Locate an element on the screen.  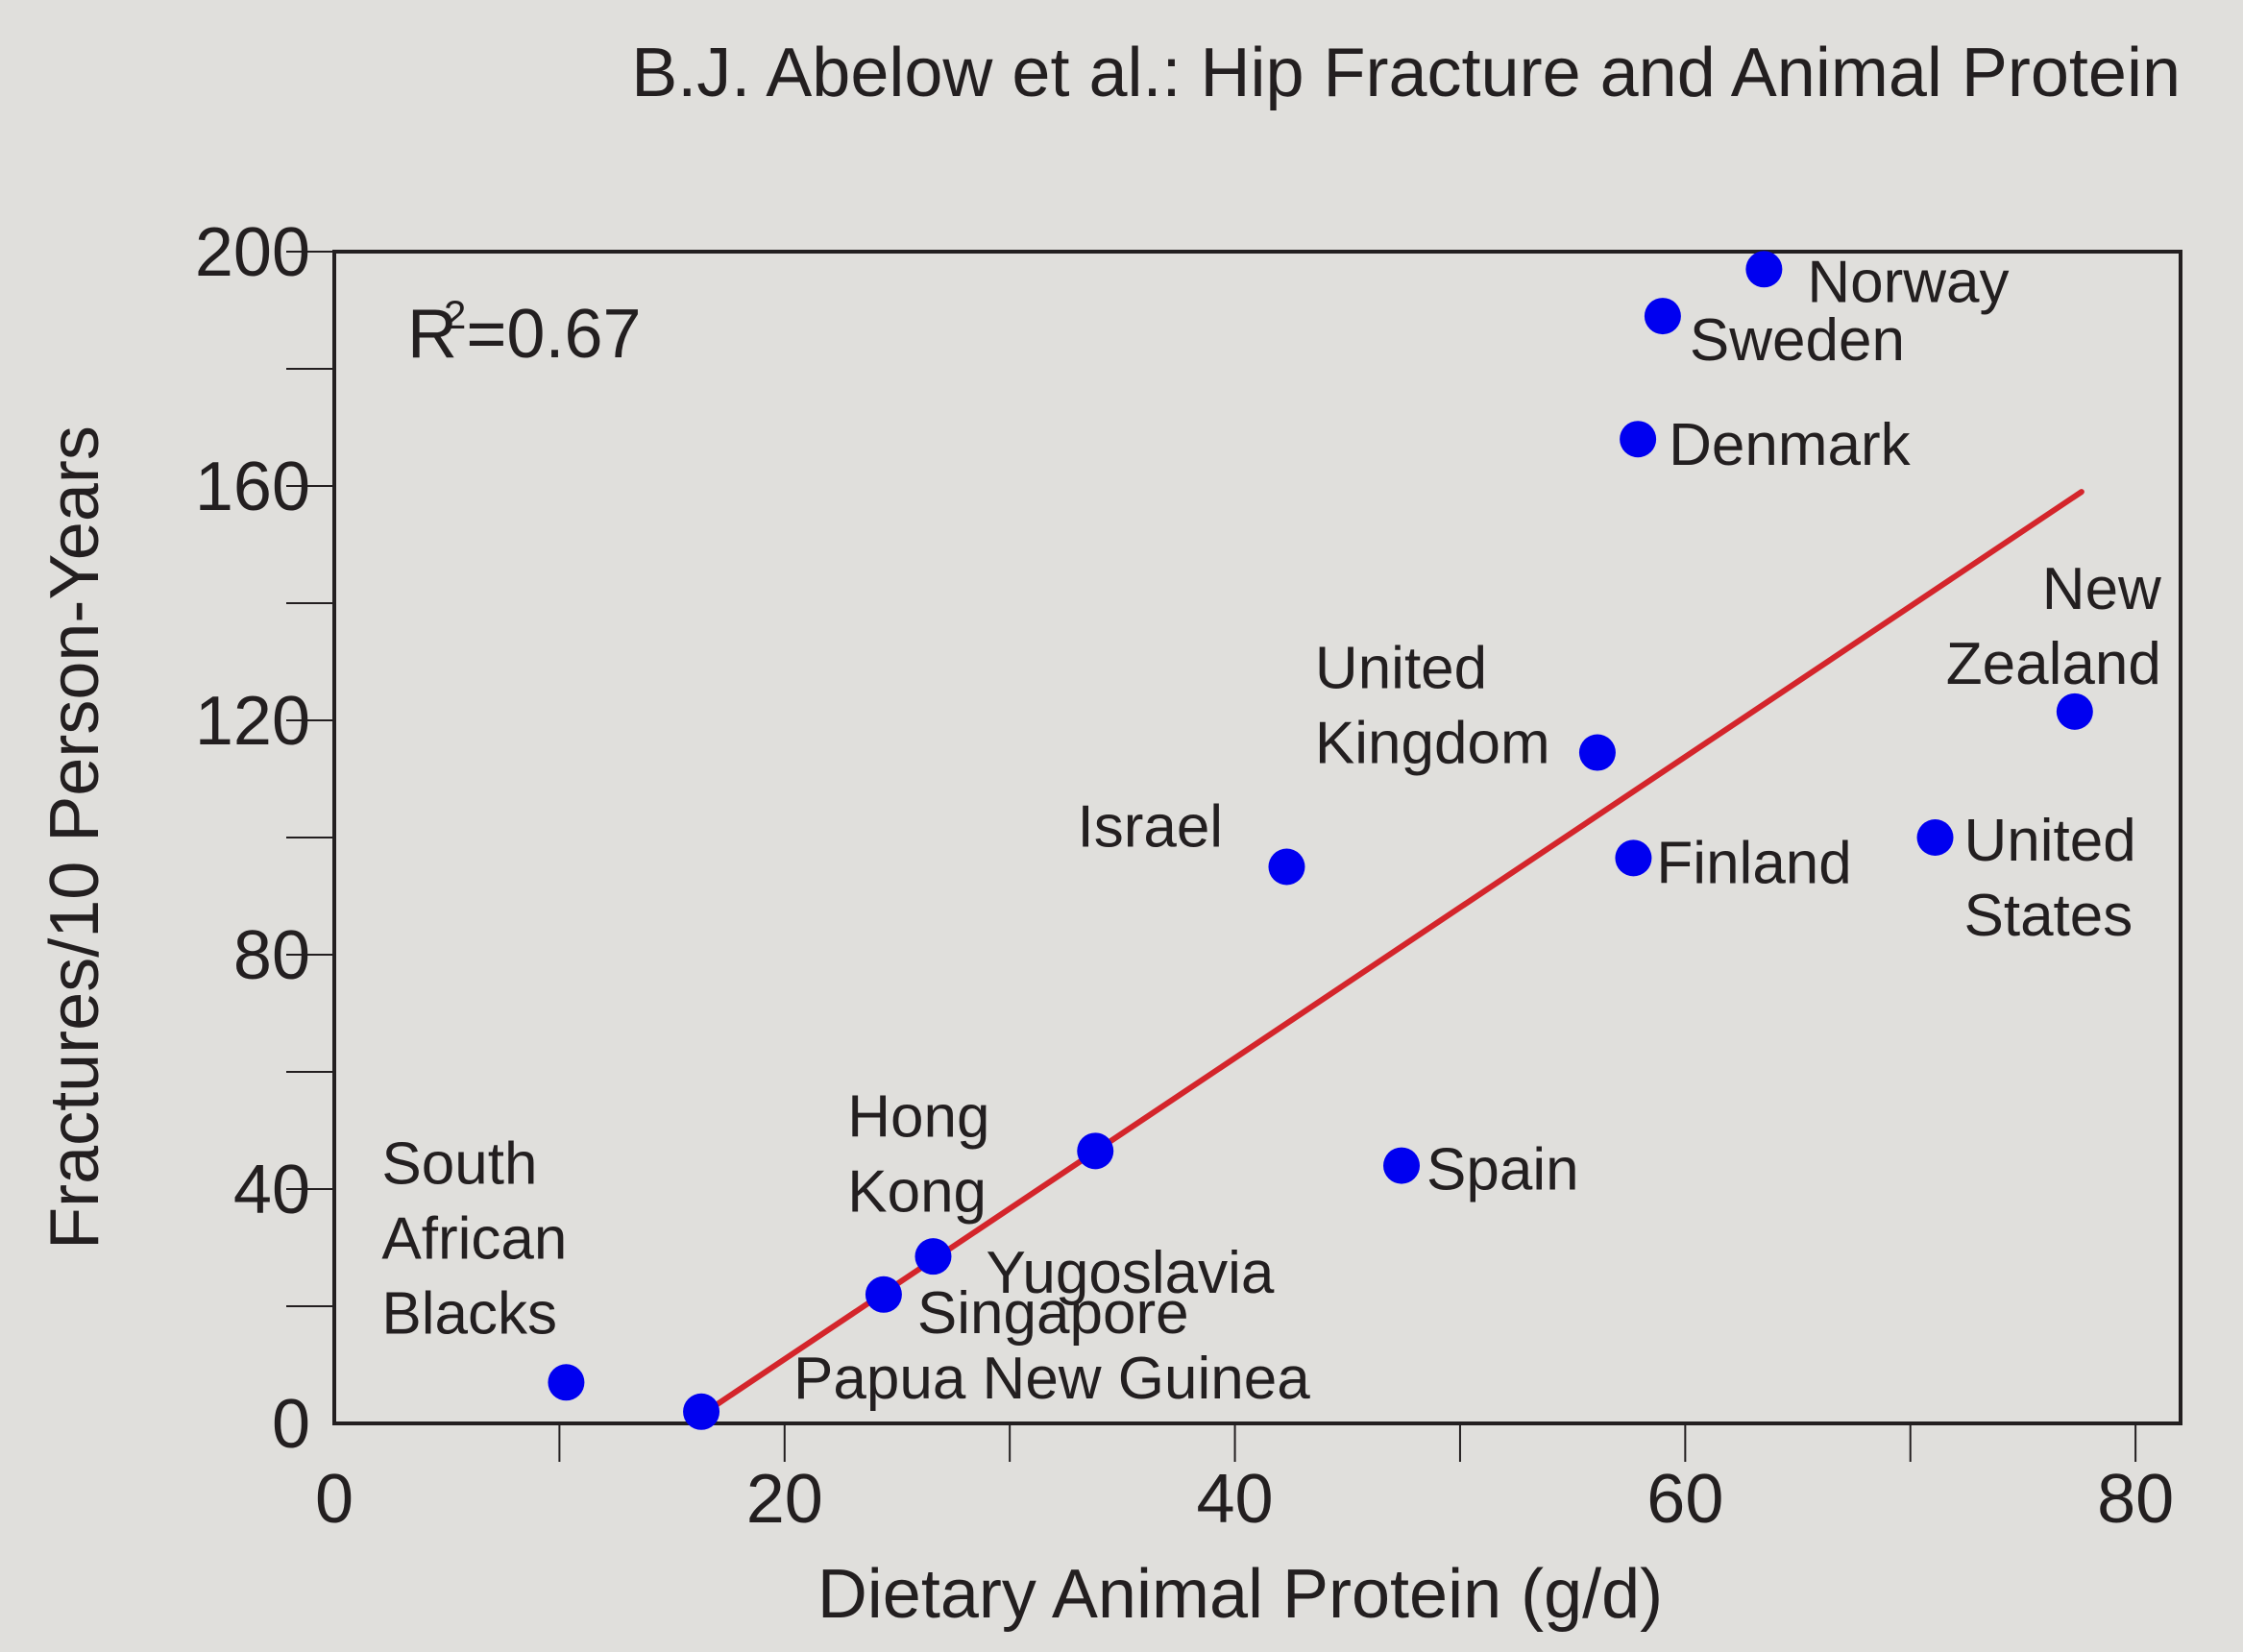
point-label: Israel is located at coordinates (1150, 827).